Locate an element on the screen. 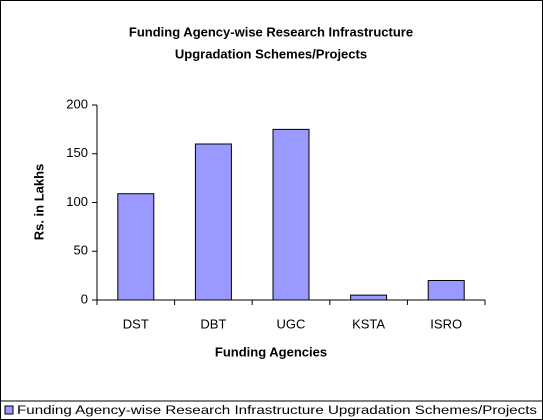 The height and width of the screenshot is (420, 543). x-tick-label: KSTA is located at coordinates (368, 323).